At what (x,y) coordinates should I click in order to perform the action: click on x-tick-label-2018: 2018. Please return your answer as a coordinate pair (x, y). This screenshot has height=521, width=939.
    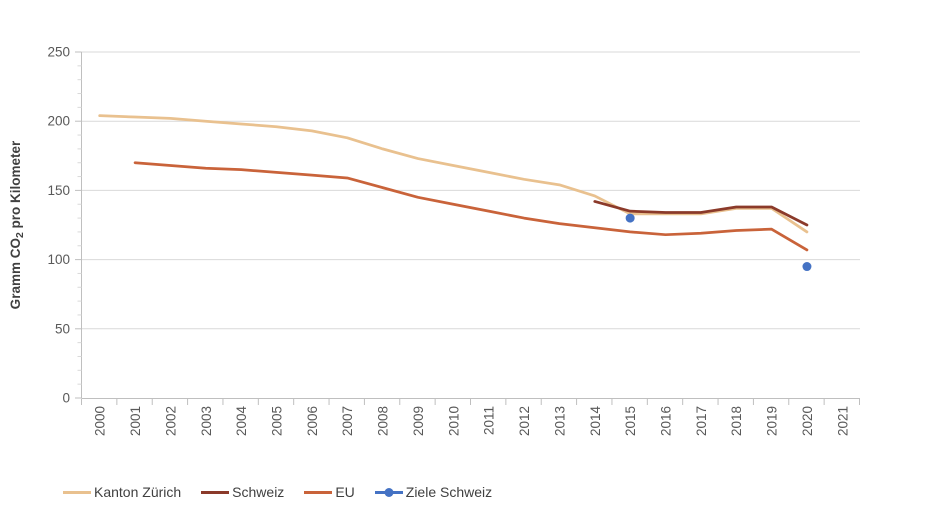
    Looking at the image, I should click on (736, 421).